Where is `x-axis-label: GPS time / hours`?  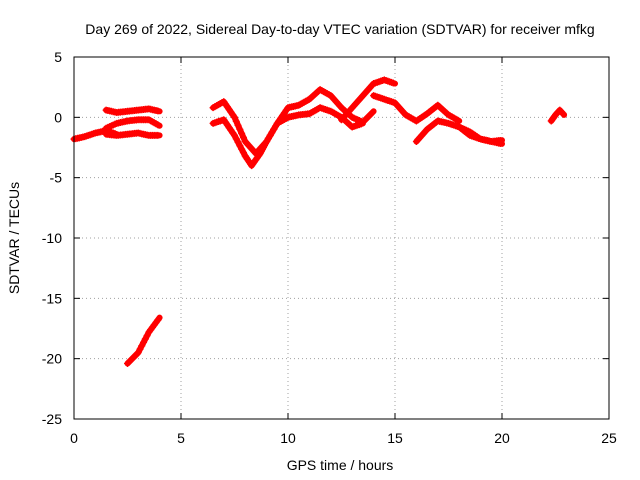
x-axis-label: GPS time / hours is located at coordinates (340, 465).